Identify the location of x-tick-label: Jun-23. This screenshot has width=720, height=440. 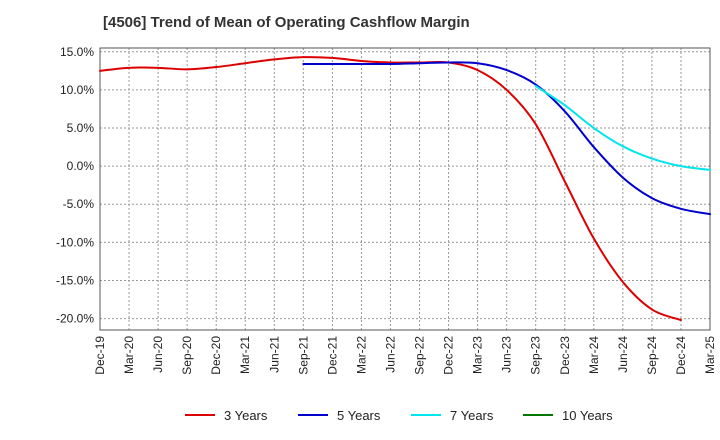
(507, 354).